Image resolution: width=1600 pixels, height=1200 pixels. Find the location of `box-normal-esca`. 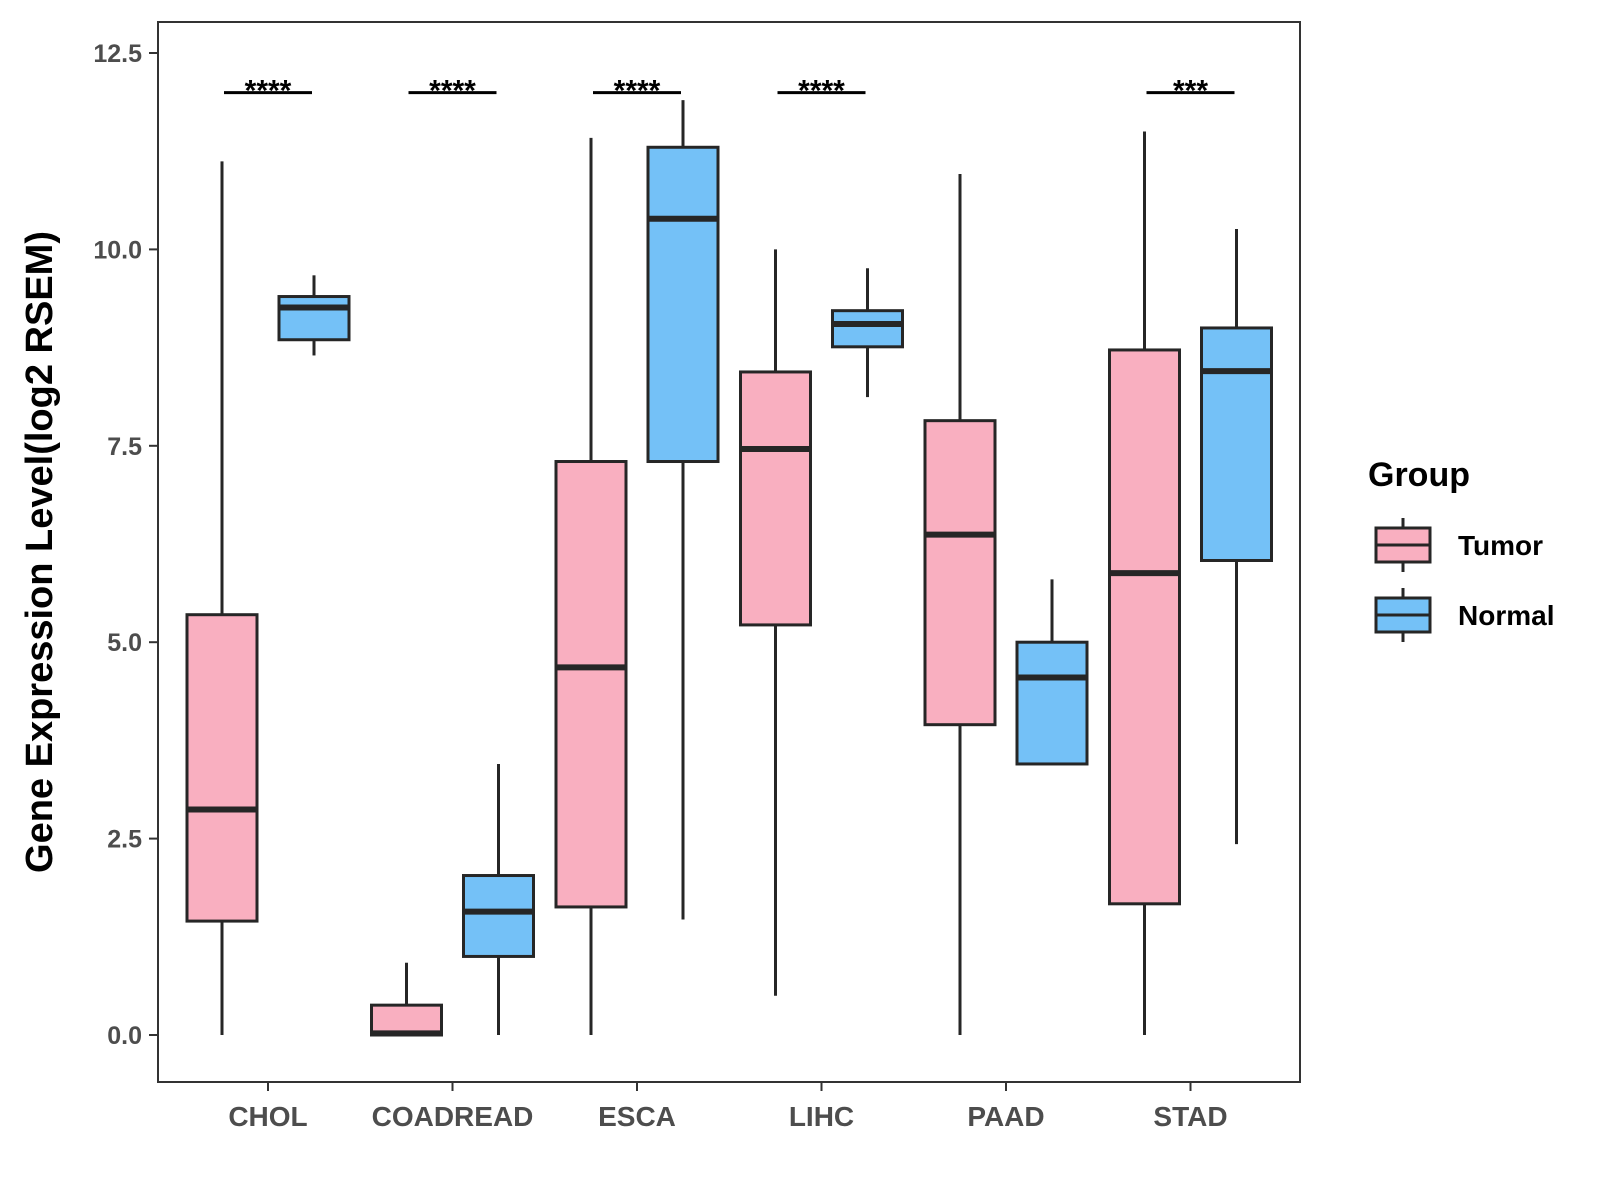

box-normal-esca is located at coordinates (683, 510).